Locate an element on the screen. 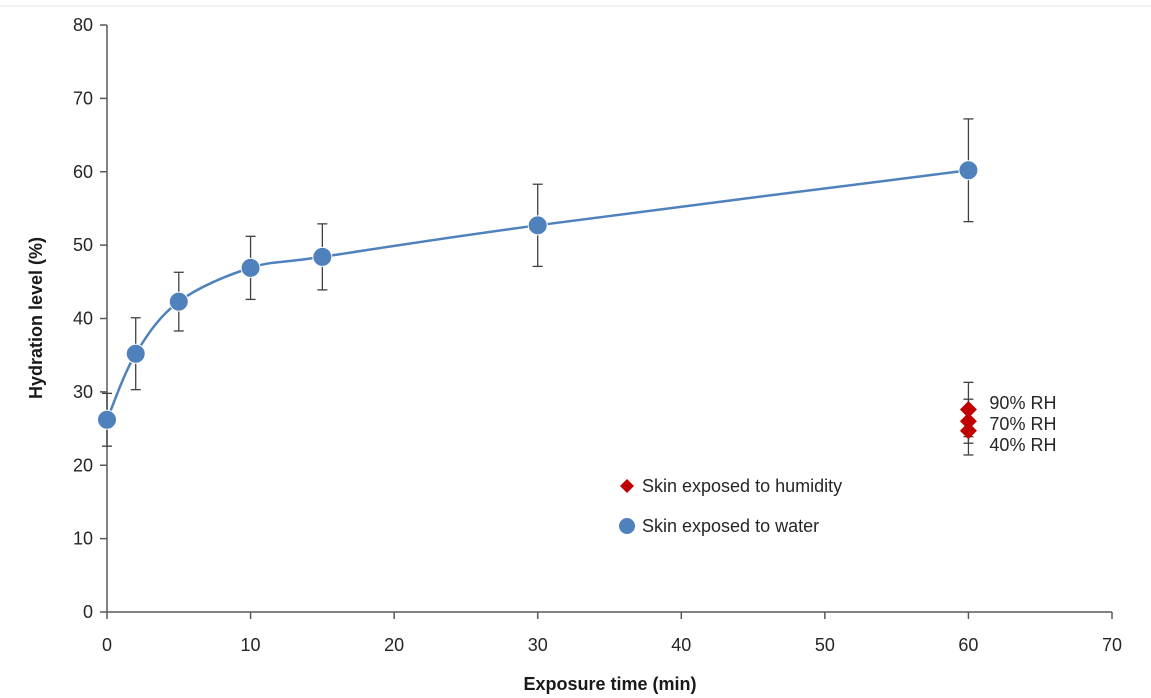  x-tick-label: 10 is located at coordinates (251, 645).